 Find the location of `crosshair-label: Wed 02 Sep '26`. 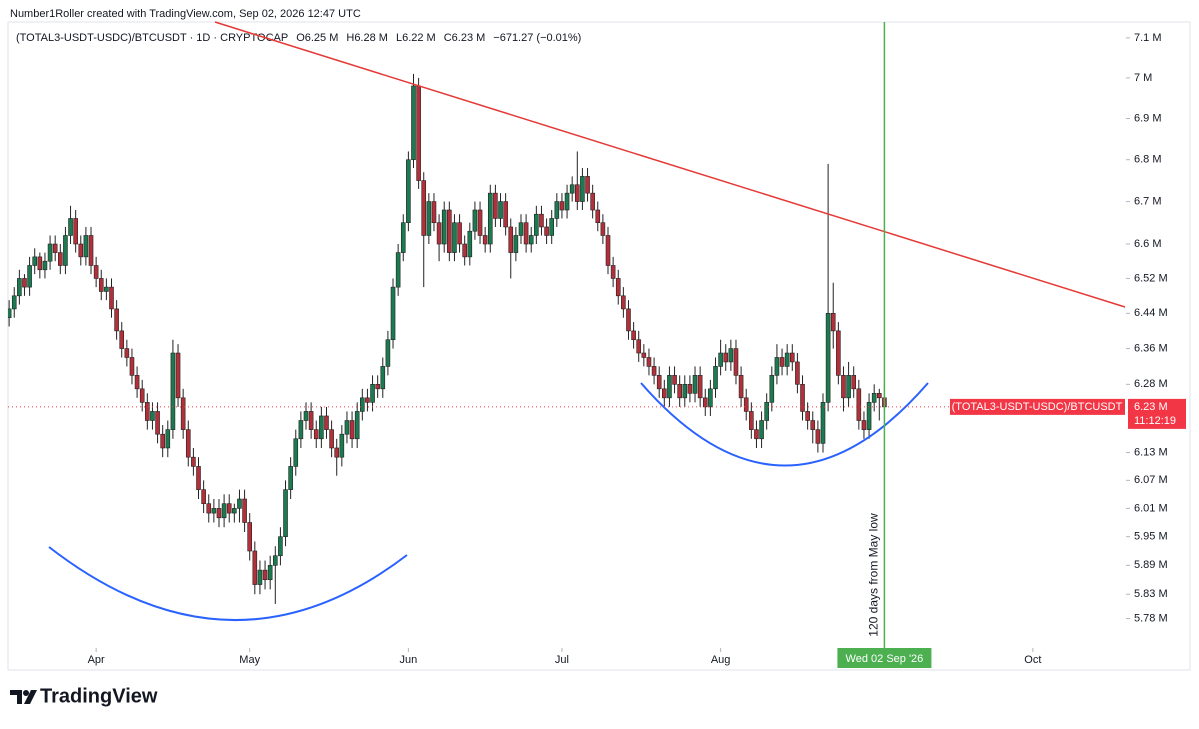

crosshair-label: Wed 02 Sep '26 is located at coordinates (885, 659).